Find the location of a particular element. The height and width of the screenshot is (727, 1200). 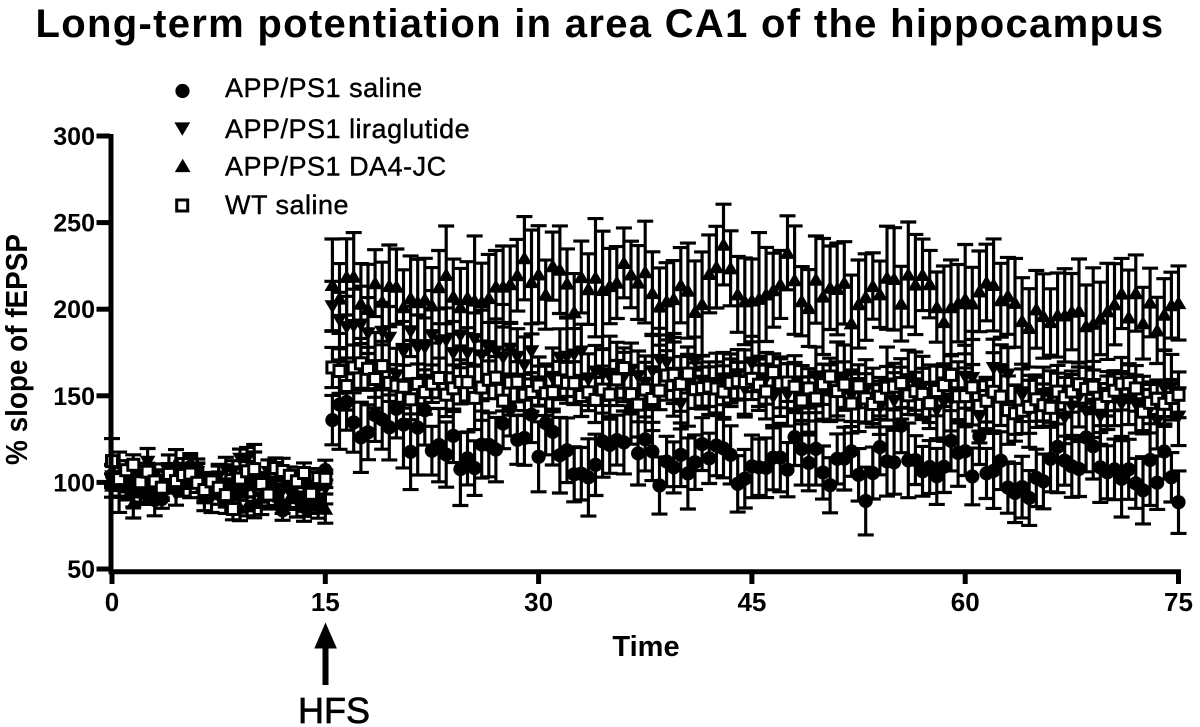

svg-text: 150 is located at coordinates (74, 397).